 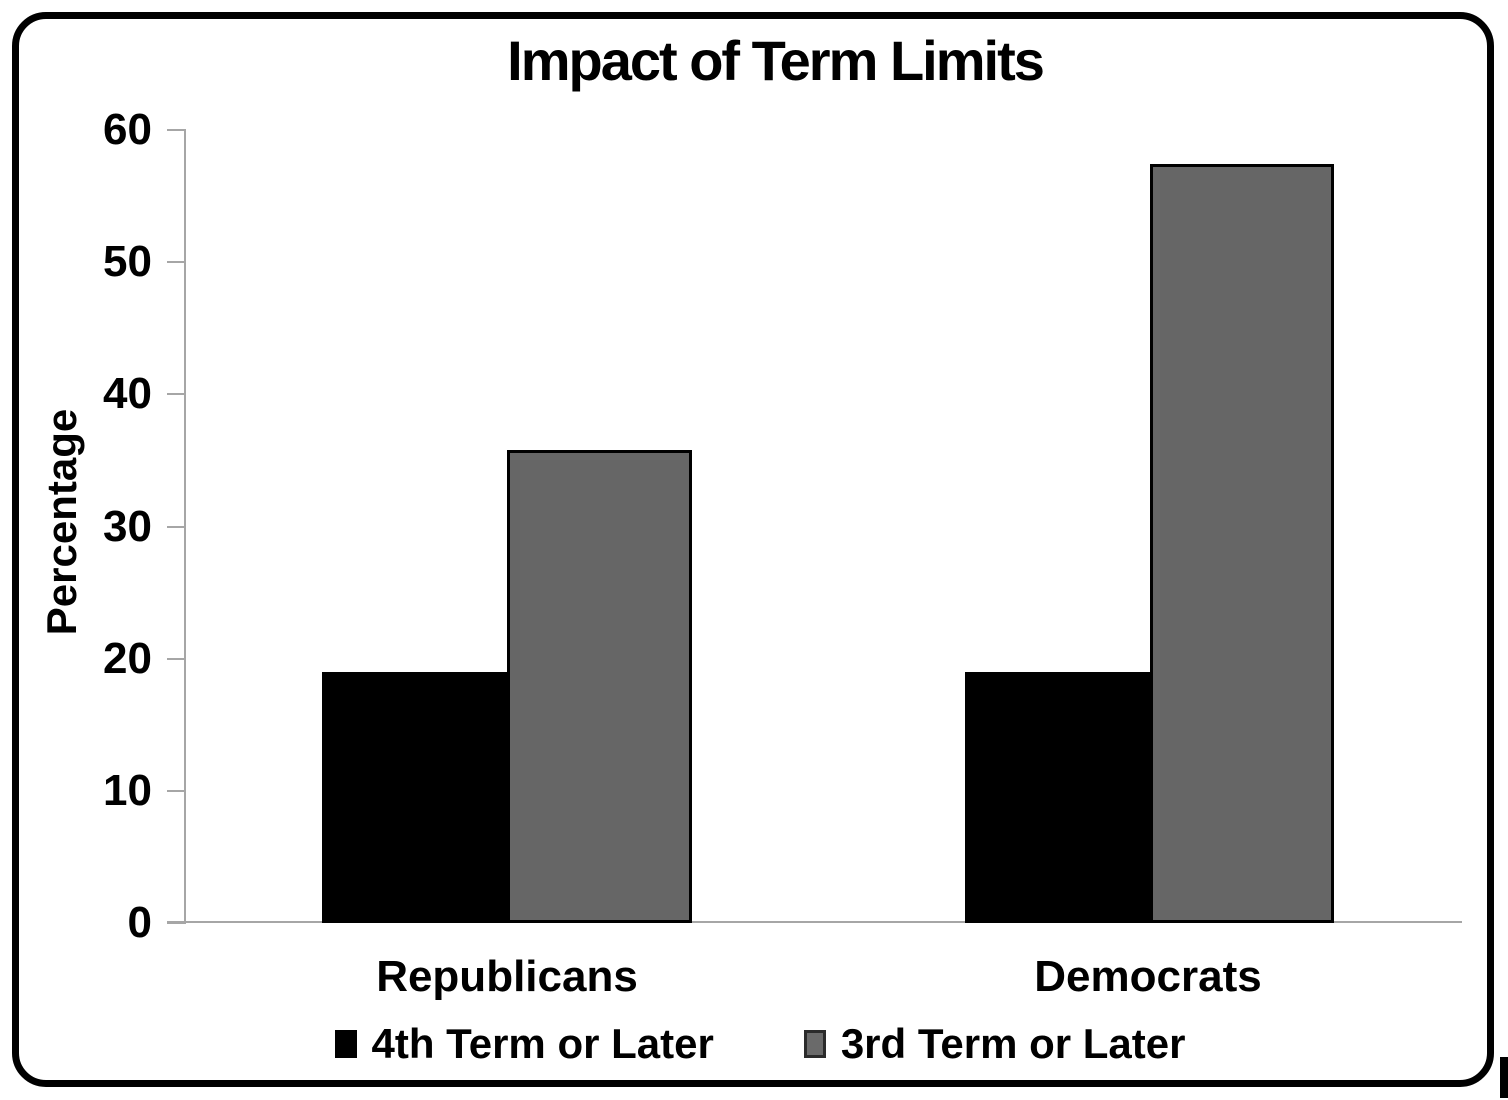 What do you see at coordinates (345, 1044) in the screenshot?
I see `legend-swatch-4th-term` at bounding box center [345, 1044].